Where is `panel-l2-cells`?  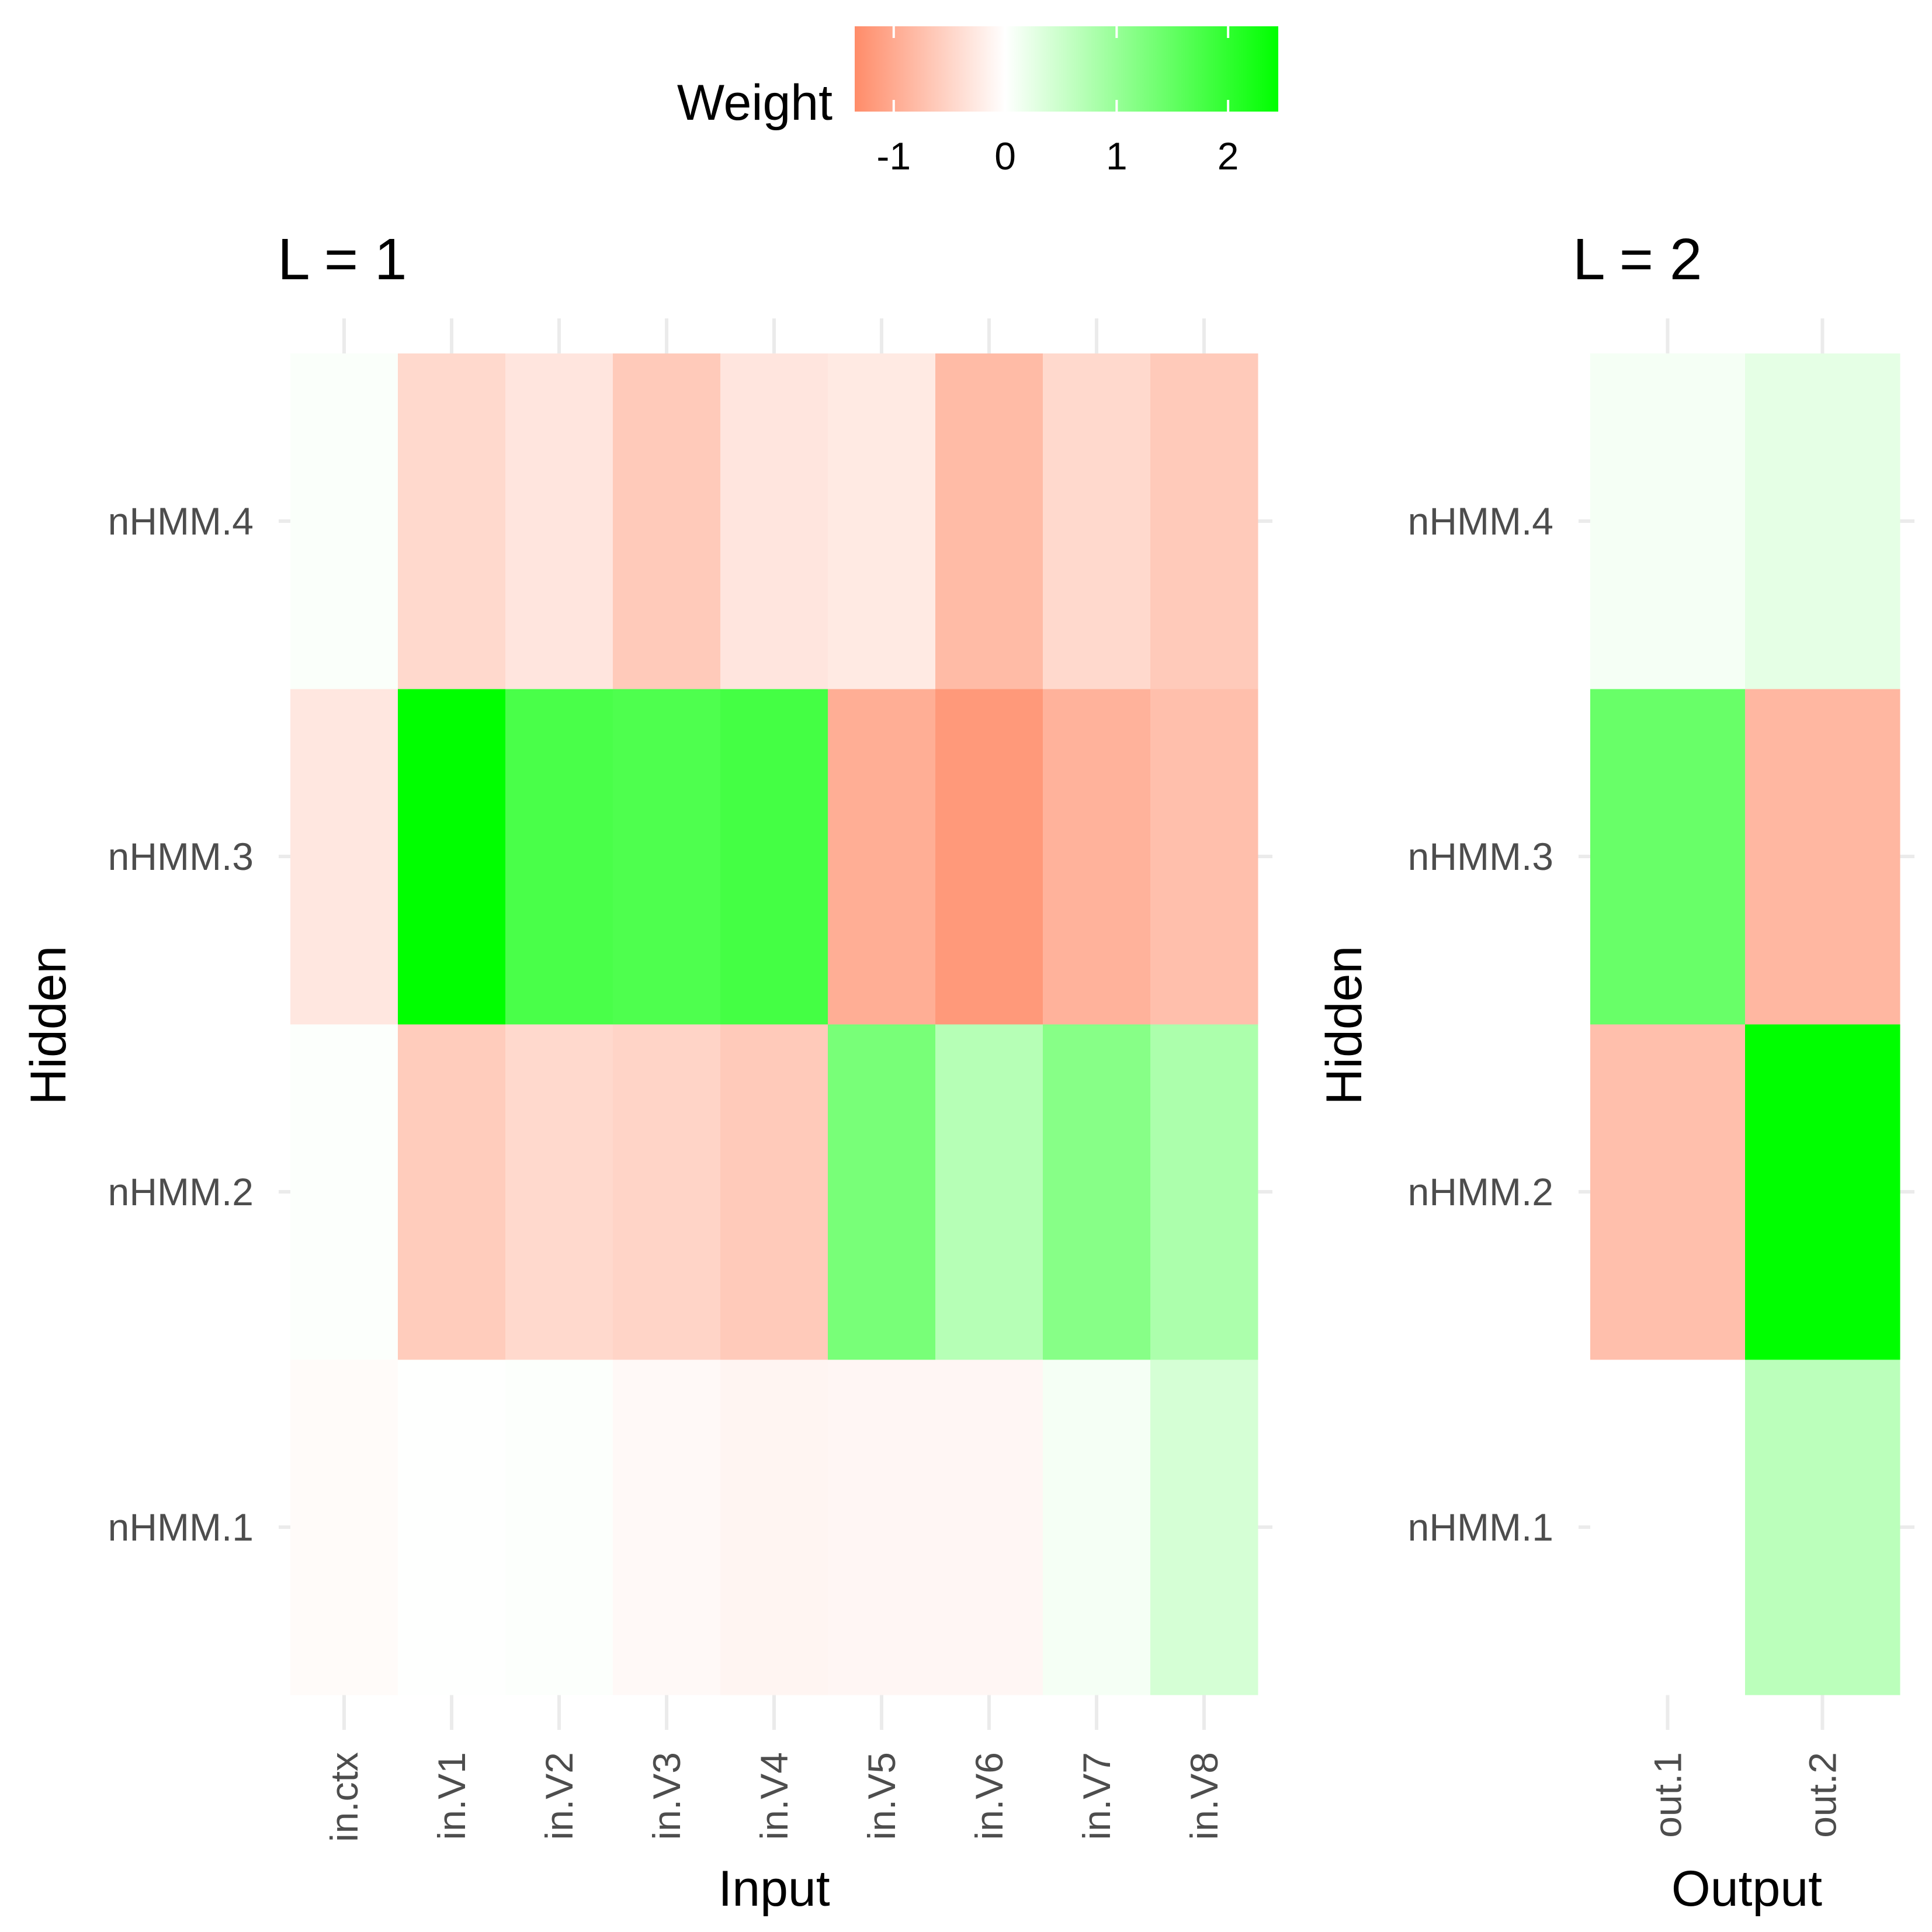
panel-l2-cells is located at coordinates (1745, 1024).